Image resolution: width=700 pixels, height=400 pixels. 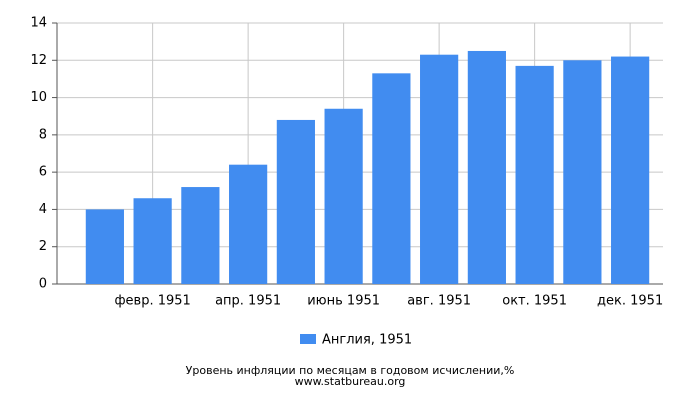 What do you see at coordinates (43, 246) in the screenshot?
I see `y-tick-label: 2` at bounding box center [43, 246].